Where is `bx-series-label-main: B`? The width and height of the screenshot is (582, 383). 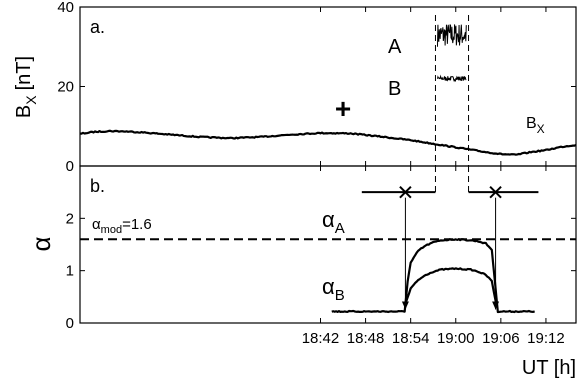 bx-series-label-main: B is located at coordinates (531, 123).